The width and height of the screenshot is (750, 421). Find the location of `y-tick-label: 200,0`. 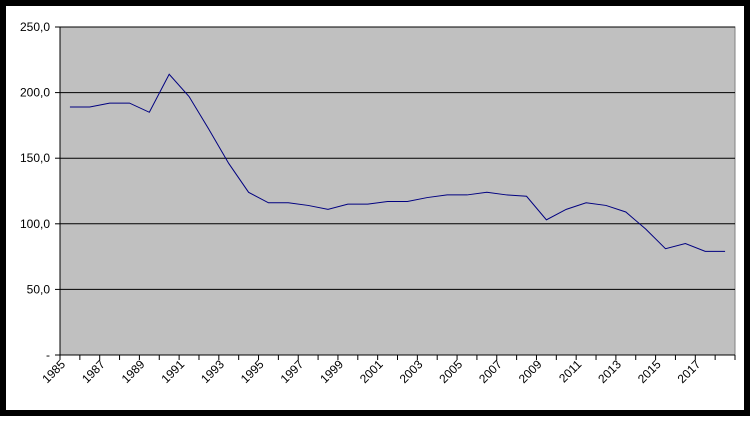

y-tick-label: 200,0 is located at coordinates (35, 93).